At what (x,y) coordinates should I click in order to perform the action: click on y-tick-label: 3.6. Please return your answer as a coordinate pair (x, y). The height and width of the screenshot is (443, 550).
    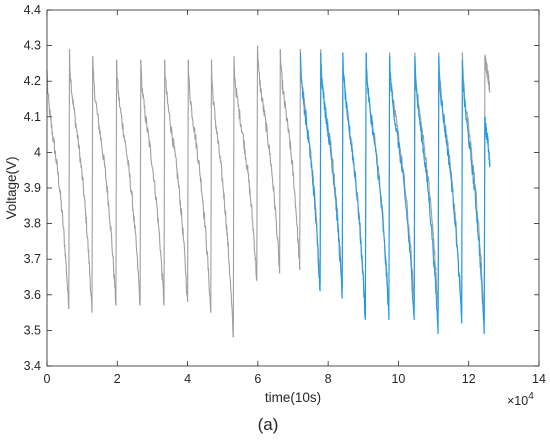
    Looking at the image, I should click on (32, 295).